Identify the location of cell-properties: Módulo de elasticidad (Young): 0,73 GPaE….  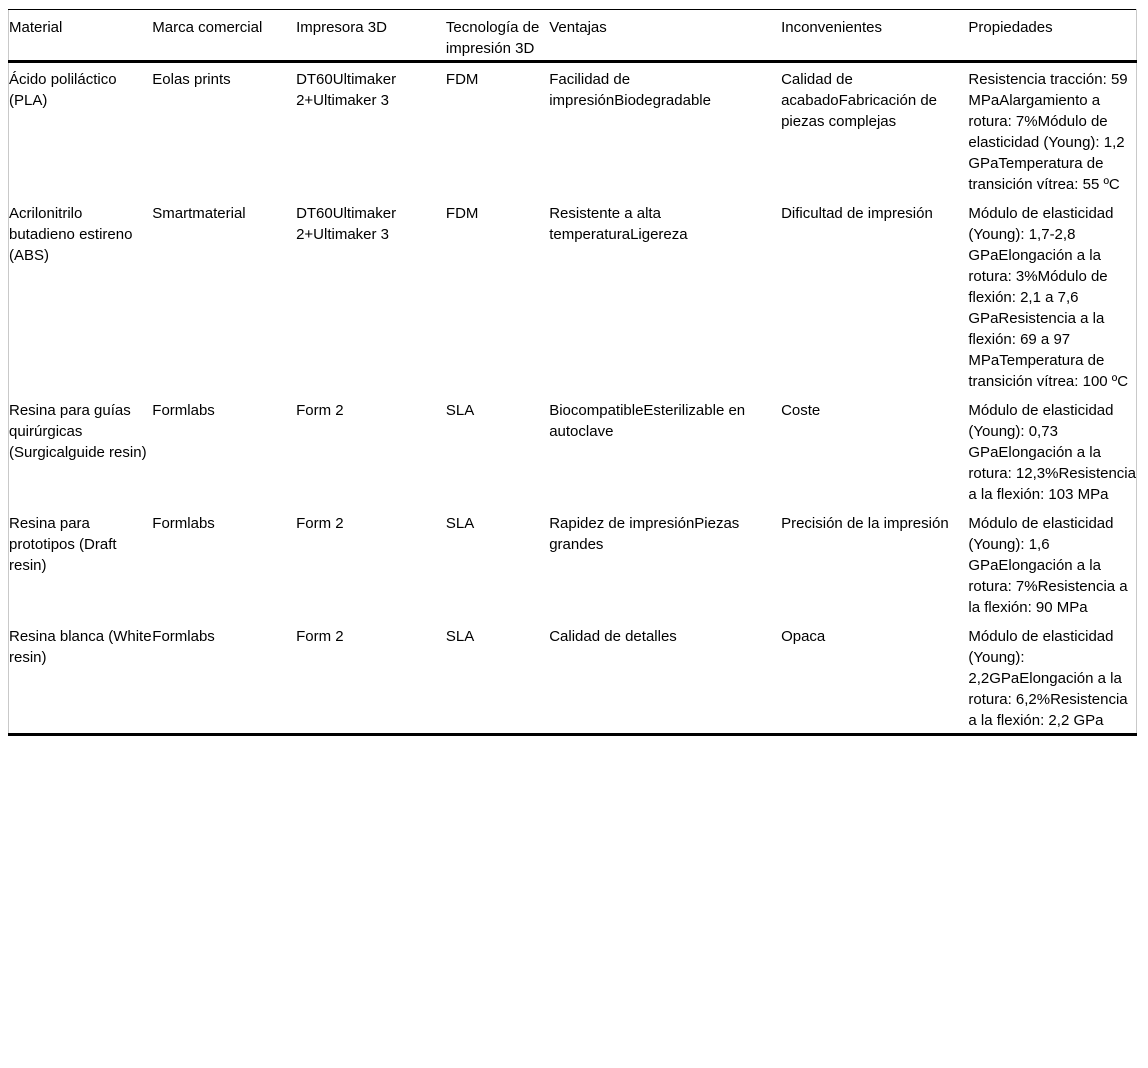
(1052, 452).